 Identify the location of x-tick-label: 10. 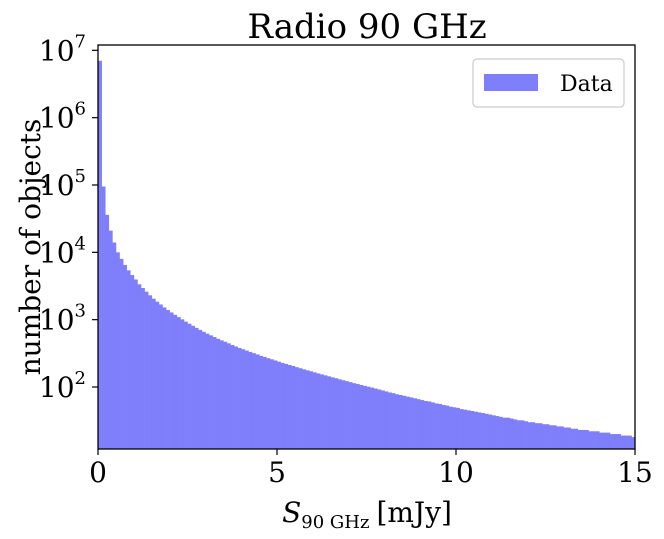
(456, 472).